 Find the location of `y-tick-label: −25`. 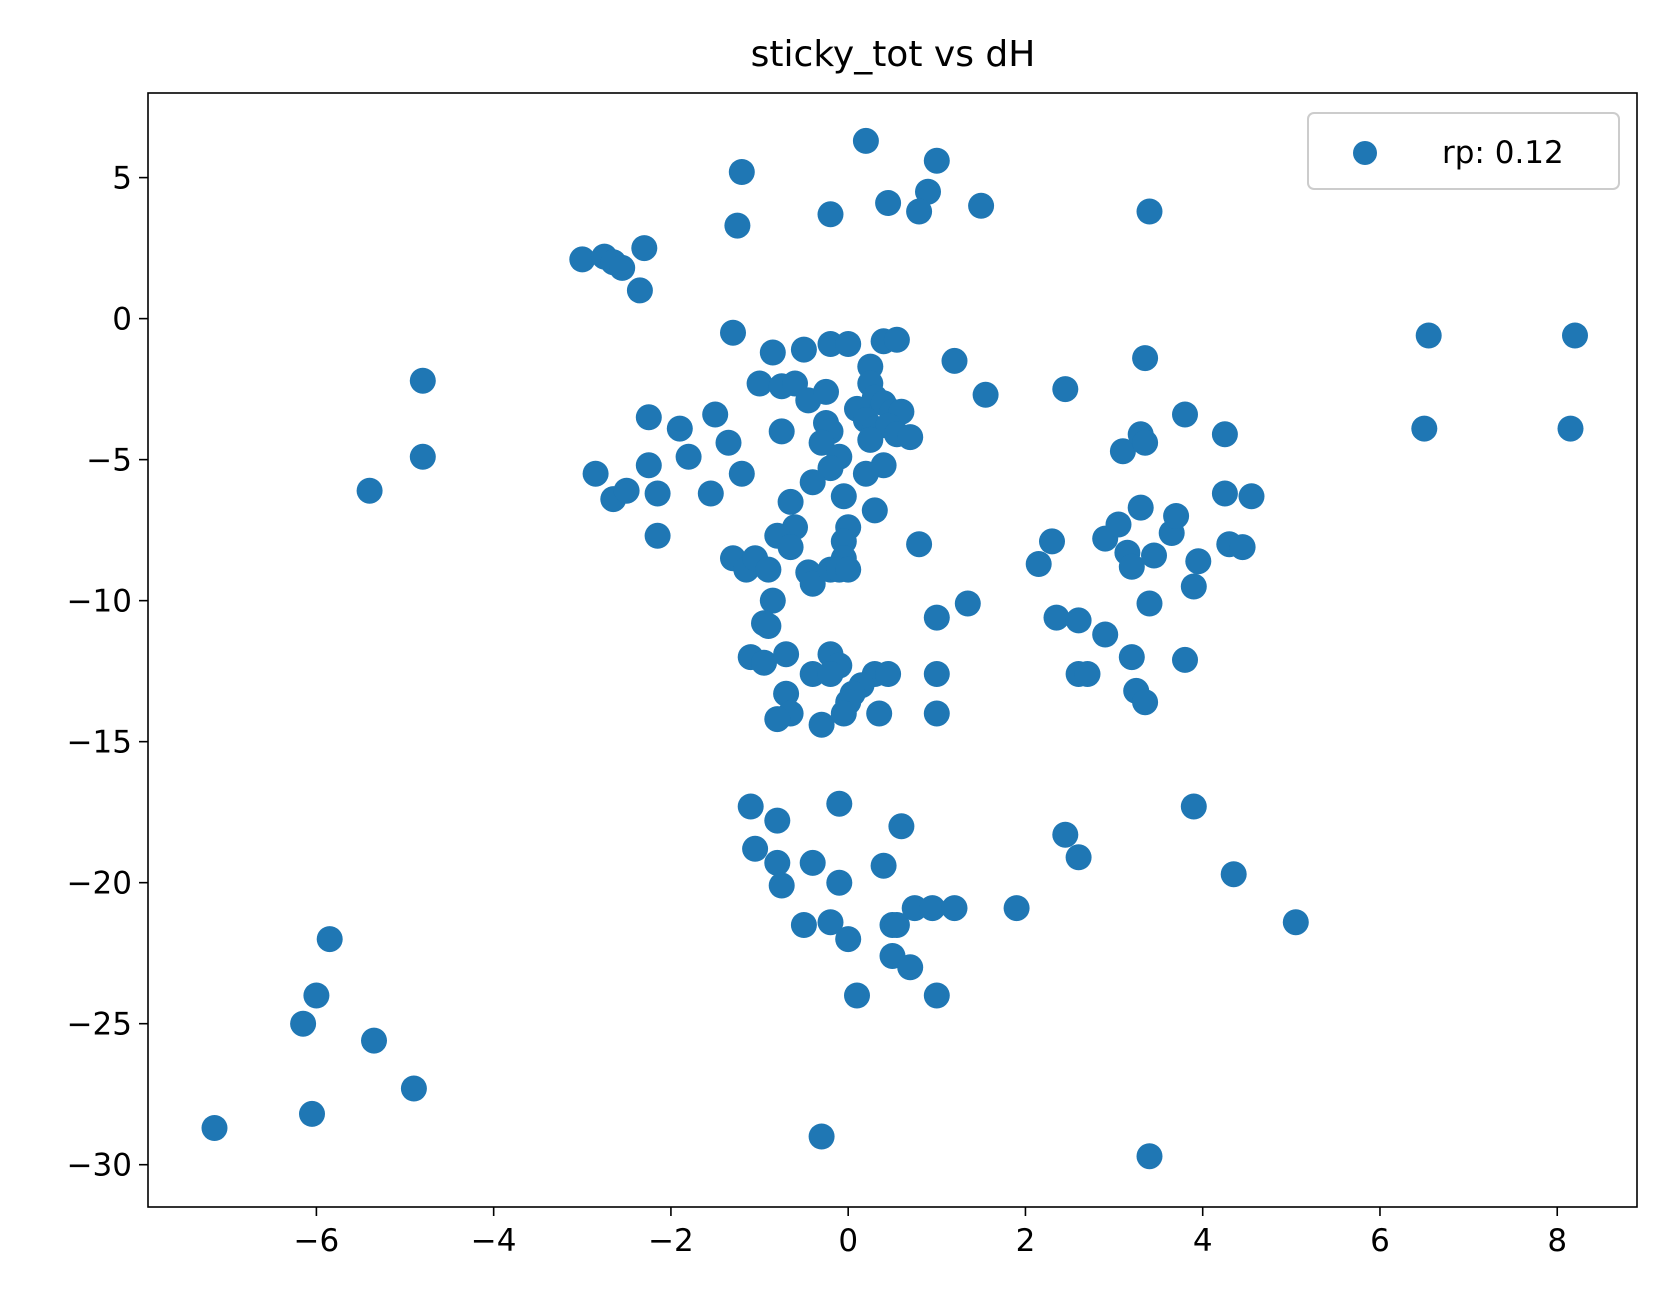

y-tick-label: −25 is located at coordinates (99, 1025).